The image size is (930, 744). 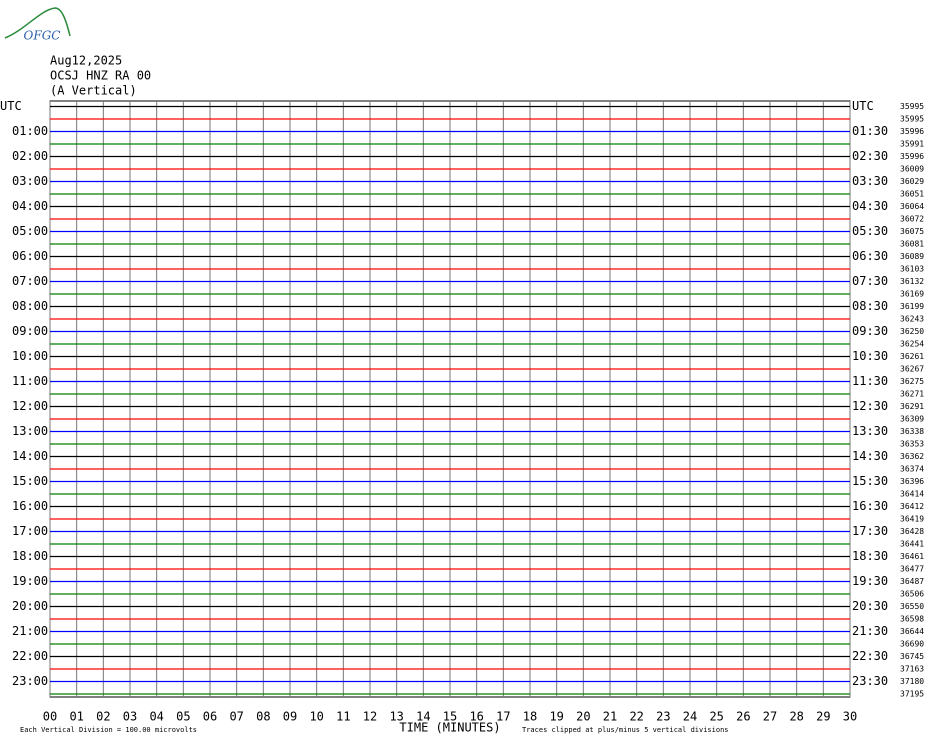 What do you see at coordinates (396, 717) in the screenshot?
I see `x-tick-label: 13` at bounding box center [396, 717].